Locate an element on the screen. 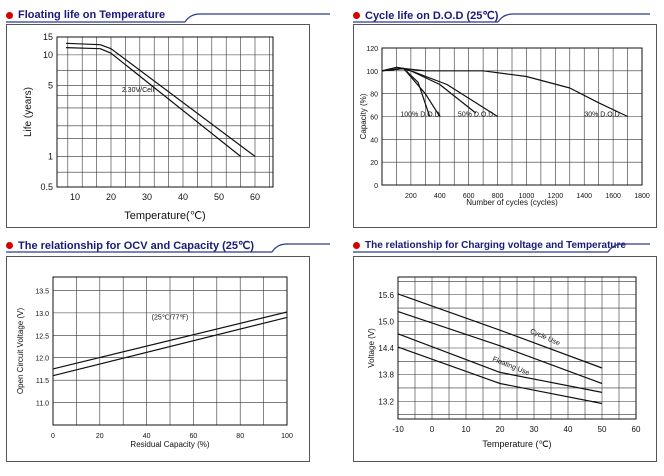 The image size is (664, 476). y-tick-label: 13.2 is located at coordinates (386, 401).